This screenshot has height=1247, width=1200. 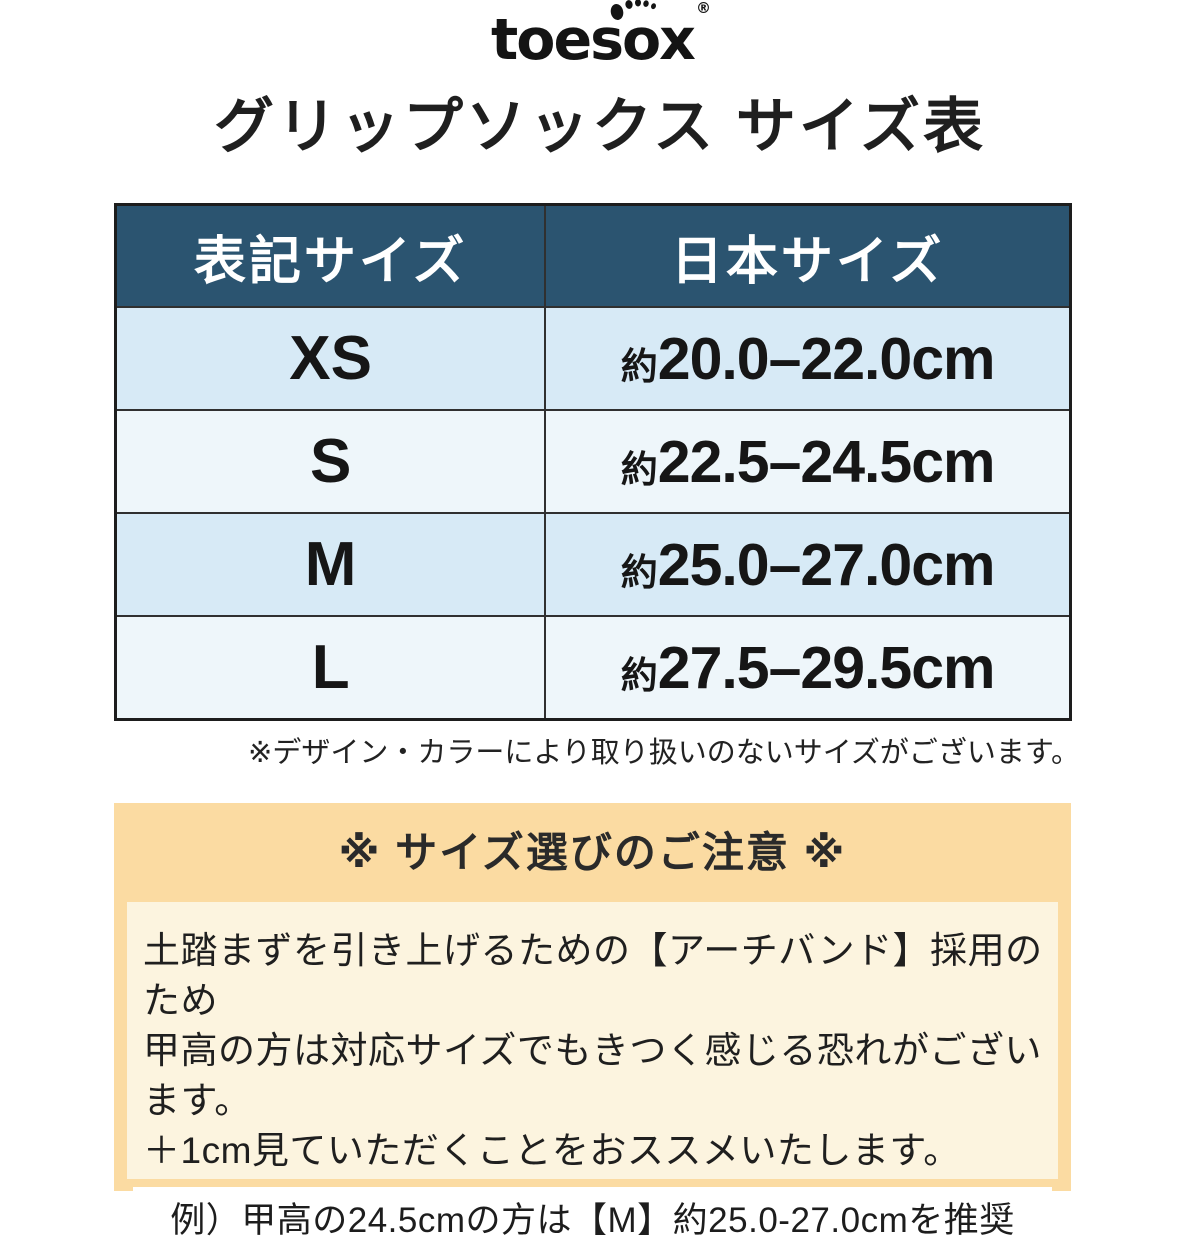 What do you see at coordinates (593, 975) in the screenshot?
I see `notice-line: 土踏まずを引き上げるための【アーチバンド】採用のため` at bounding box center [593, 975].